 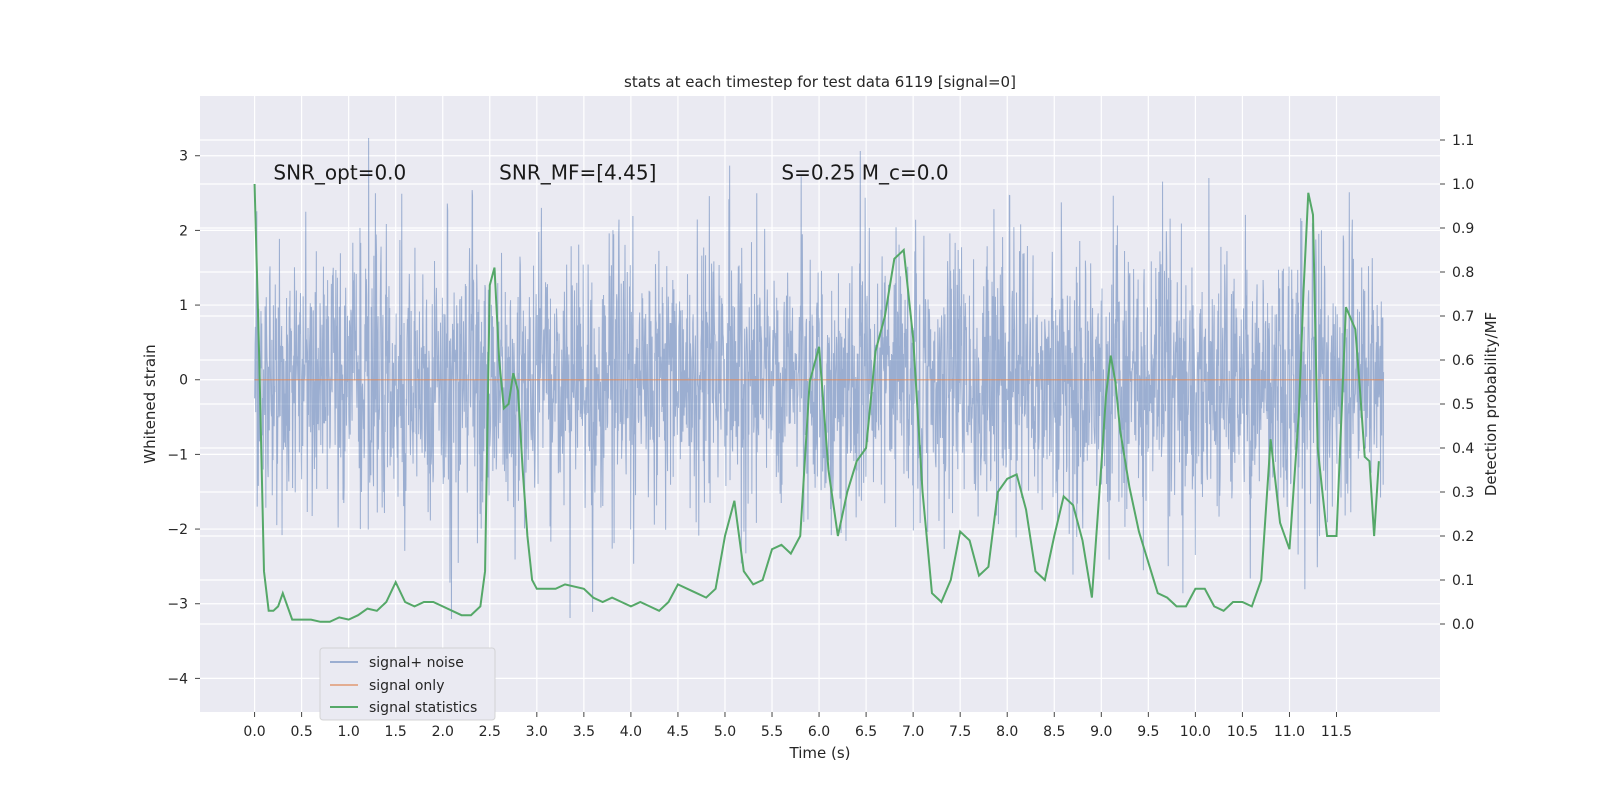 What do you see at coordinates (416, 663) in the screenshot?
I see `legend-label-signal-noise: signal+ noise` at bounding box center [416, 663].